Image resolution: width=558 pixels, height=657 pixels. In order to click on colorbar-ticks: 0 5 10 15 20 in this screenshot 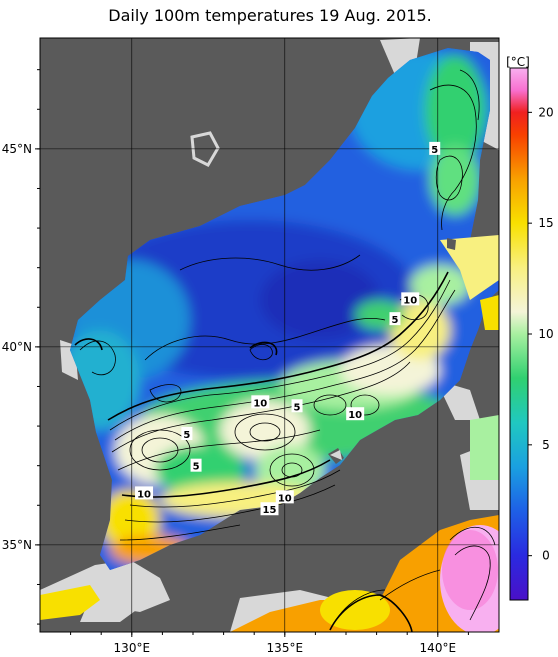, I will do `click(541, 334)`.